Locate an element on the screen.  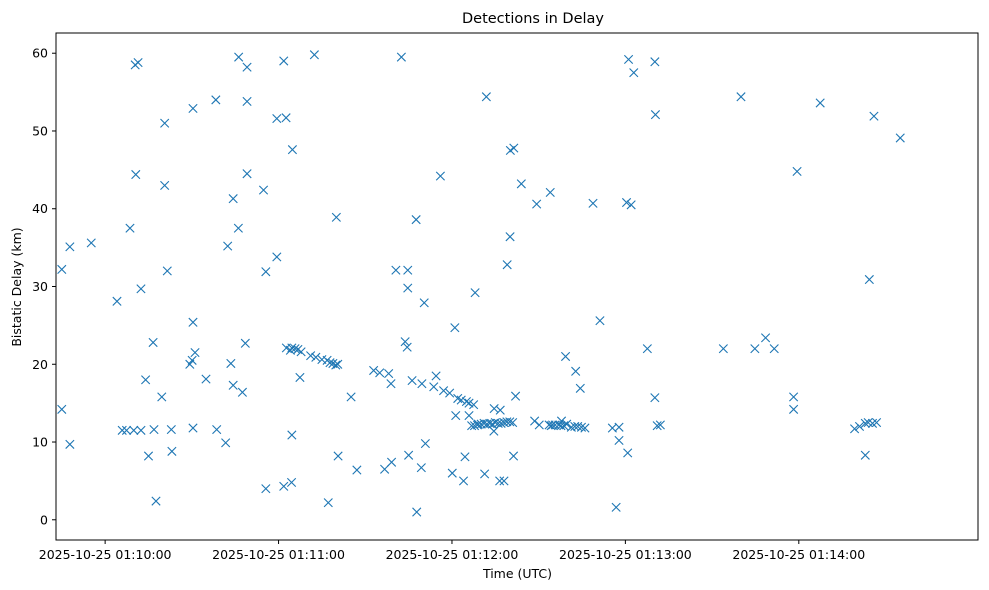
y-tick-label: 30 is located at coordinates (40, 286).